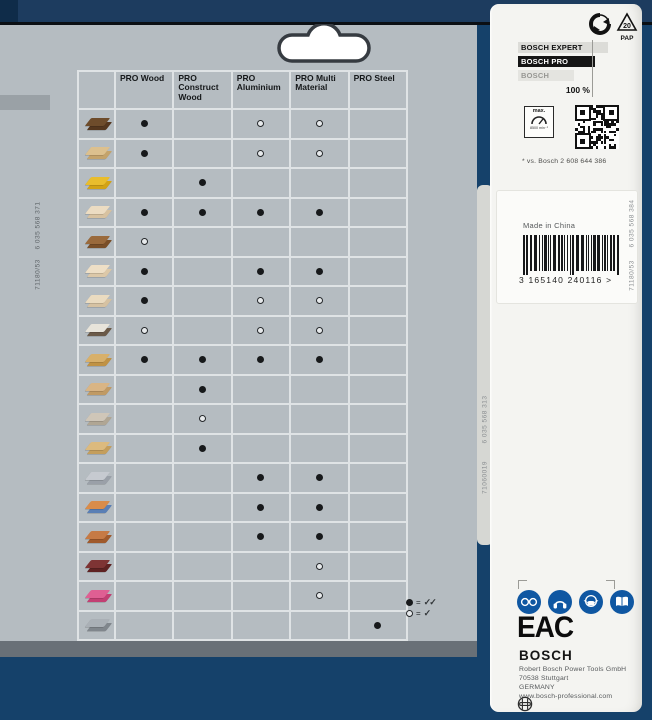  Describe the element at coordinates (566, 280) in the screenshot. I see `ean-digits: 3 165140 240116 >` at that location.